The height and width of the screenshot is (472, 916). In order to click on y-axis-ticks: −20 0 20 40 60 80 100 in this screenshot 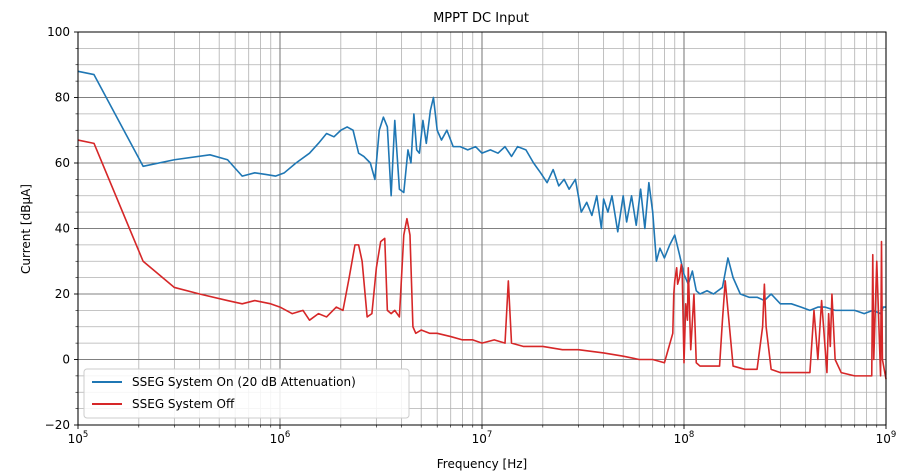, I will do `click(61, 228)`.